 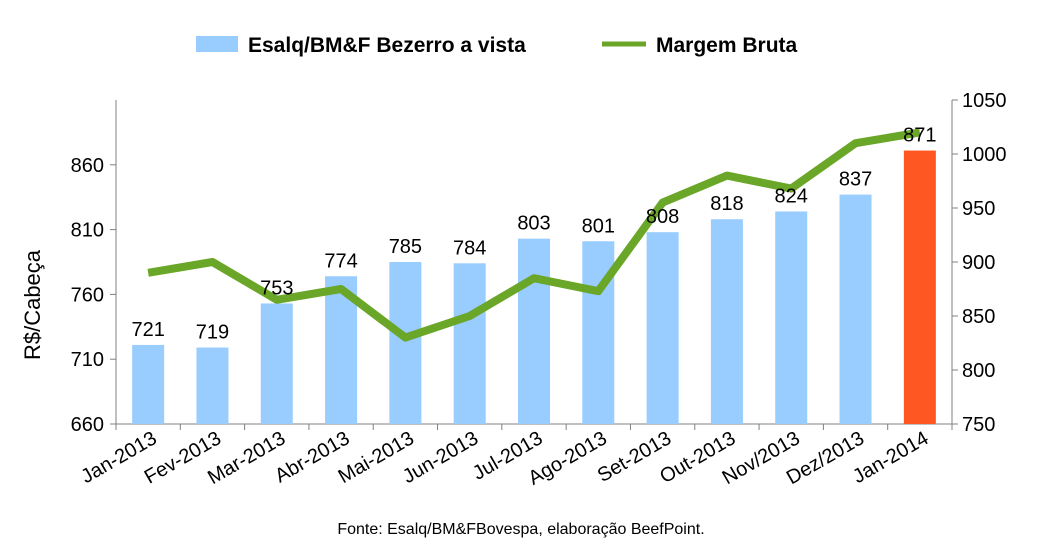 I want to click on y-left-tick-label: 710, so click(x=87, y=360).